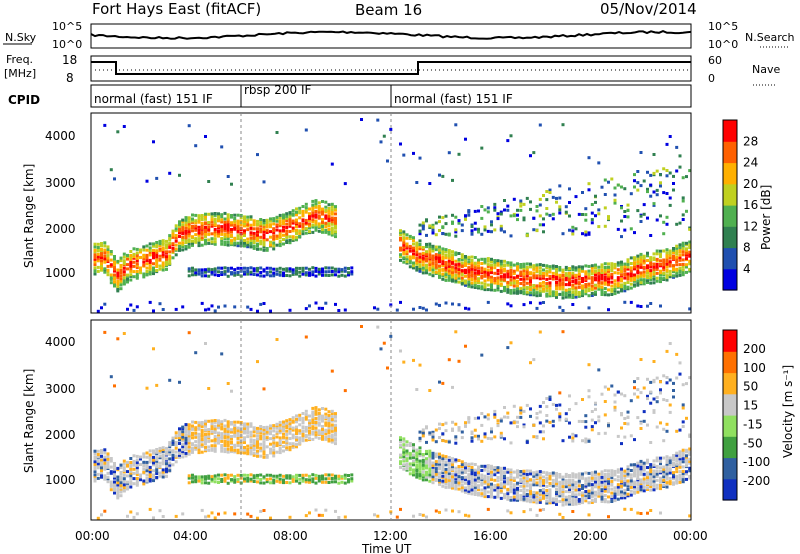 The image size is (800, 554). What do you see at coordinates (386, 548) in the screenshot?
I see `xaxis-label: Time UT` at bounding box center [386, 548].